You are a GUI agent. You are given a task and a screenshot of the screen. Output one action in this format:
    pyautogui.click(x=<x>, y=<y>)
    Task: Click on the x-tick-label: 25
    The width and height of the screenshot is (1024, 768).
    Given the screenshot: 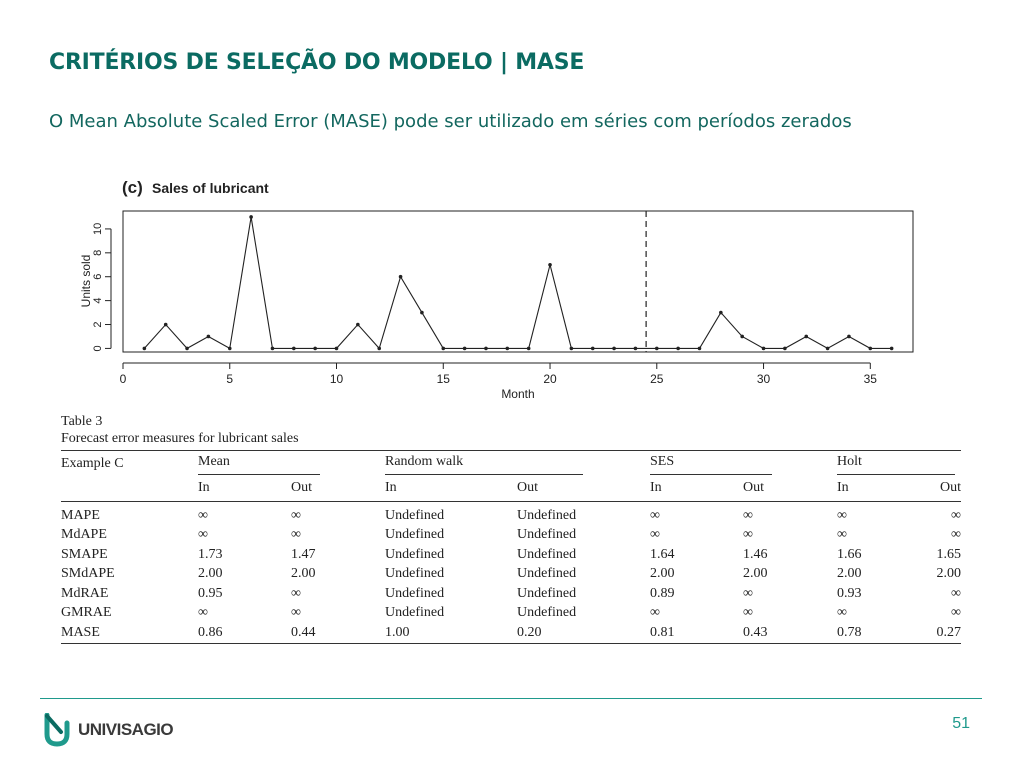 What is the action you would take?
    pyautogui.click(x=657, y=379)
    